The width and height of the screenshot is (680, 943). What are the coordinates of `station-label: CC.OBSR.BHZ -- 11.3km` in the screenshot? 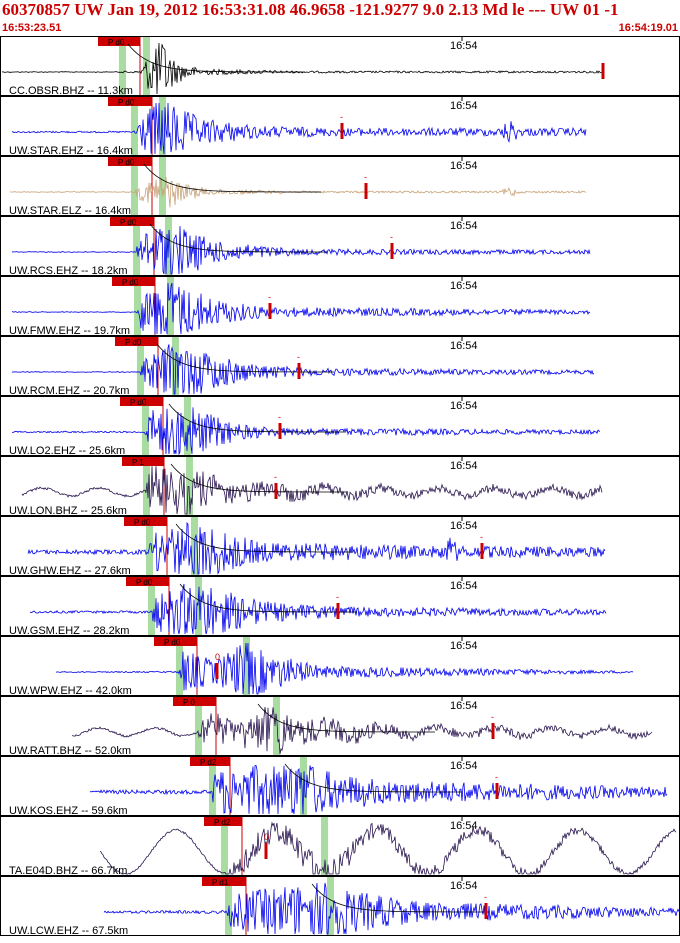 It's located at (71, 91).